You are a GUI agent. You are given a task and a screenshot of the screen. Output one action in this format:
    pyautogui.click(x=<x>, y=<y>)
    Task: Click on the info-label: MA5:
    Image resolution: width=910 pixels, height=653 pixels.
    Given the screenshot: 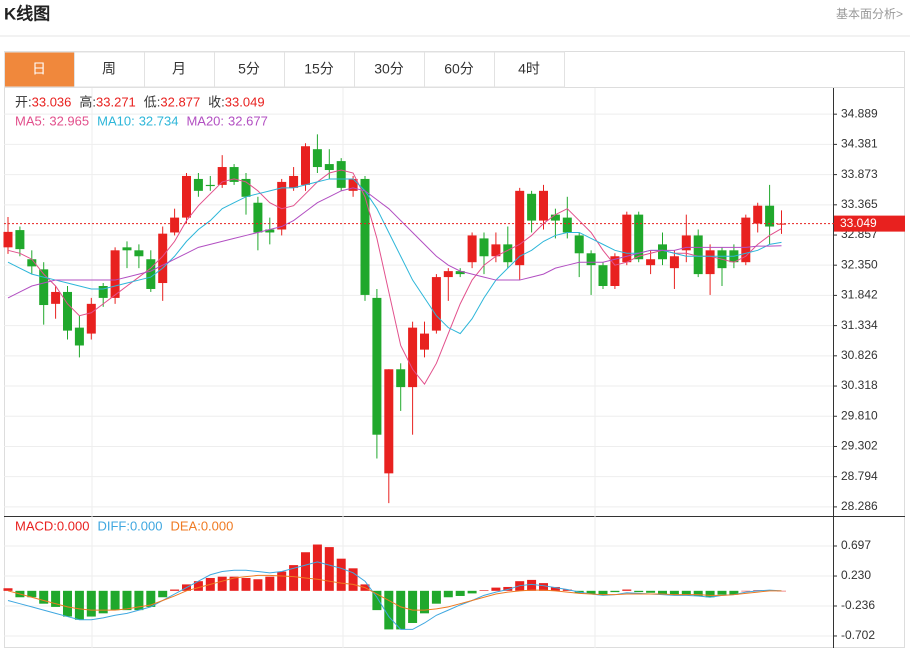 What is the action you would take?
    pyautogui.click(x=30, y=120)
    